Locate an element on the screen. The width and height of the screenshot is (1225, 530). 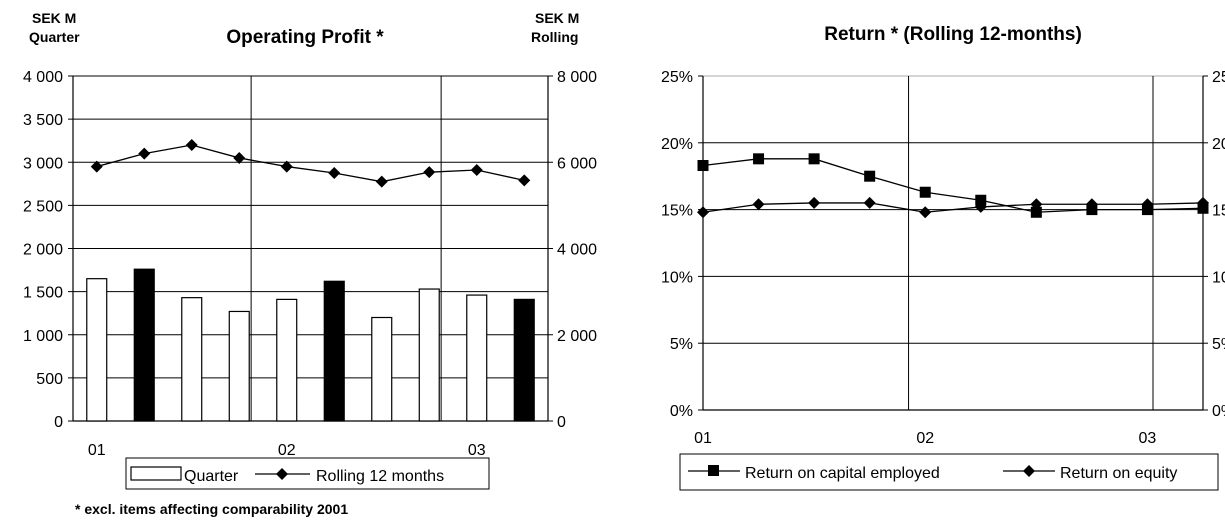
legend-quarter-swatch is located at coordinates (156, 473).